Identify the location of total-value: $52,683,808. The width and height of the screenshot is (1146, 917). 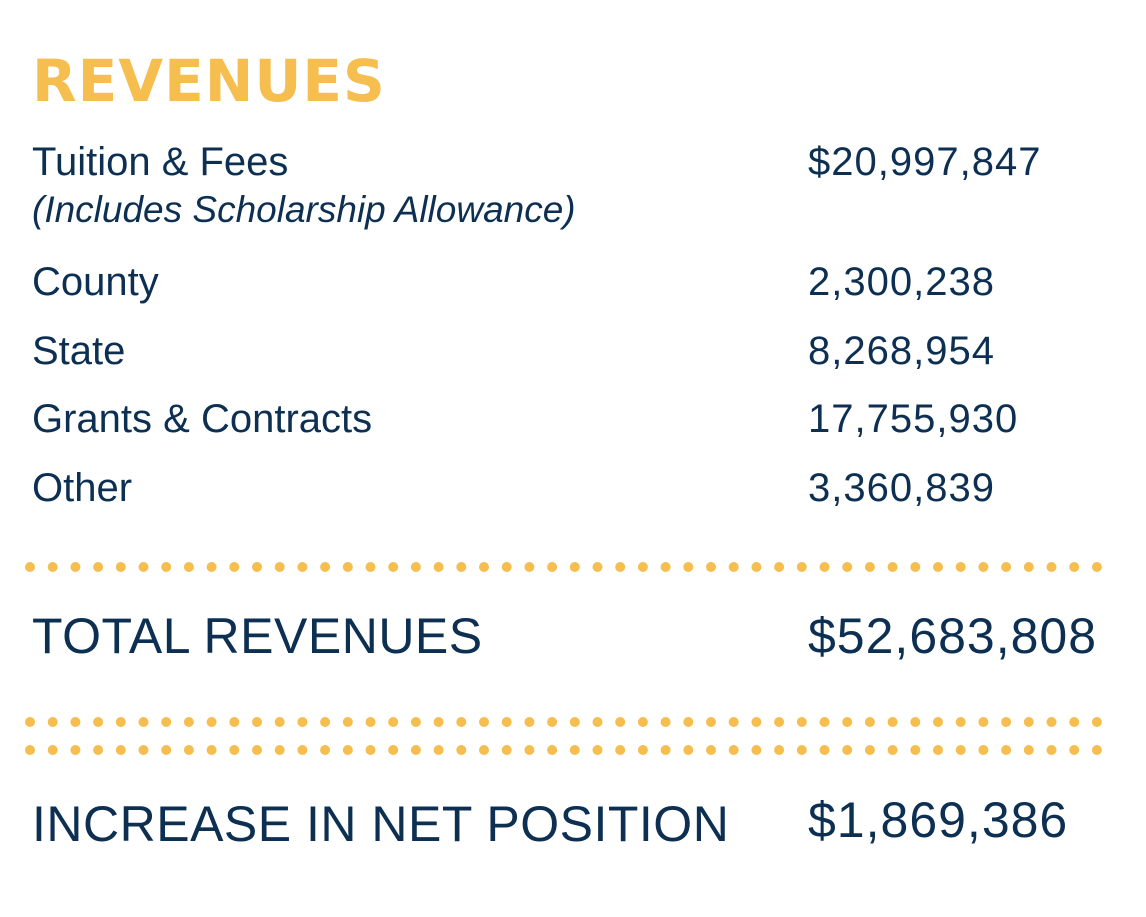
(953, 636).